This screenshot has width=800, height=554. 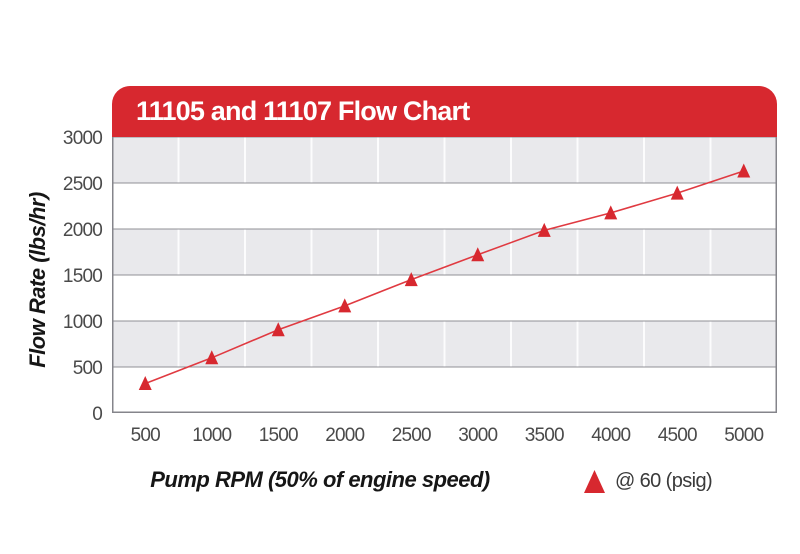 I want to click on x-tick-label: 3000, so click(x=478, y=435).